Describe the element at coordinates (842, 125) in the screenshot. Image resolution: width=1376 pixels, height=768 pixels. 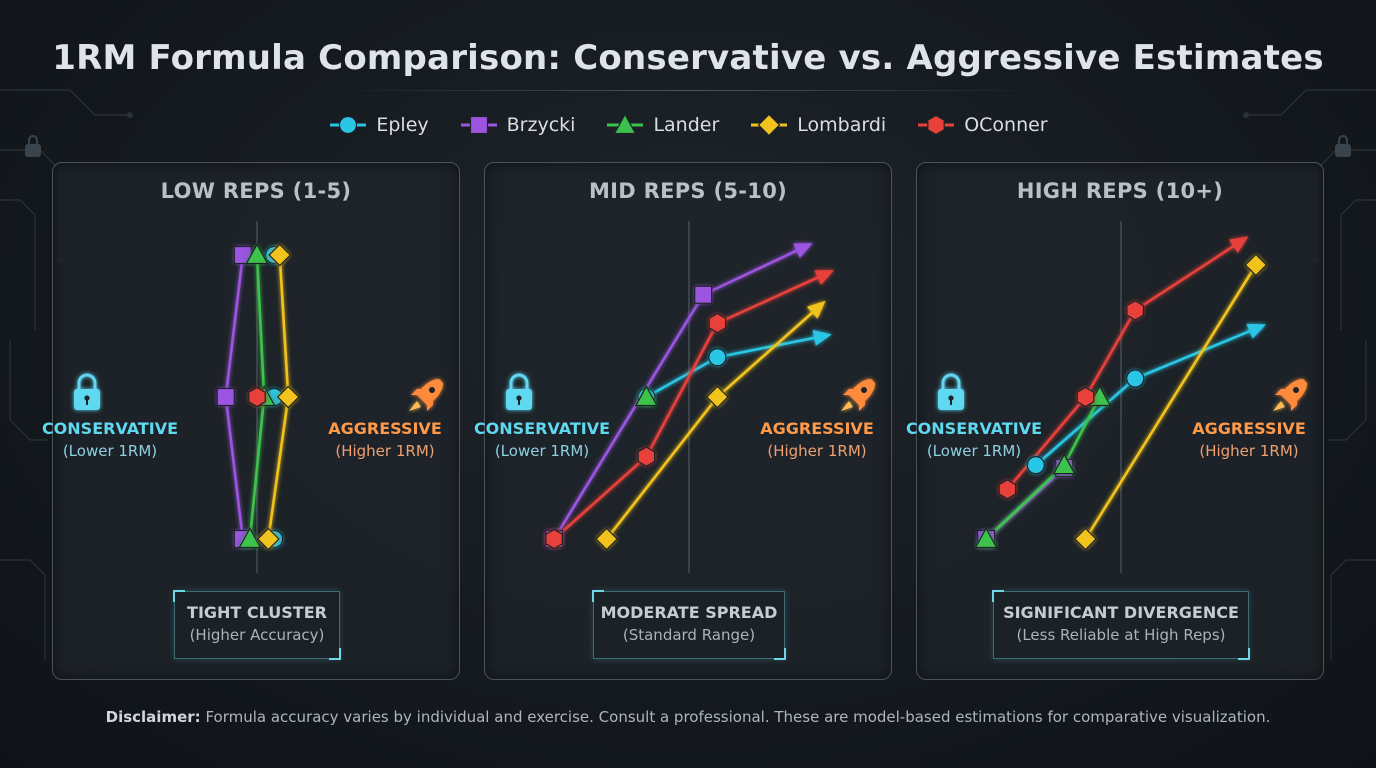
I see `legend-label: Lombardi` at that location.